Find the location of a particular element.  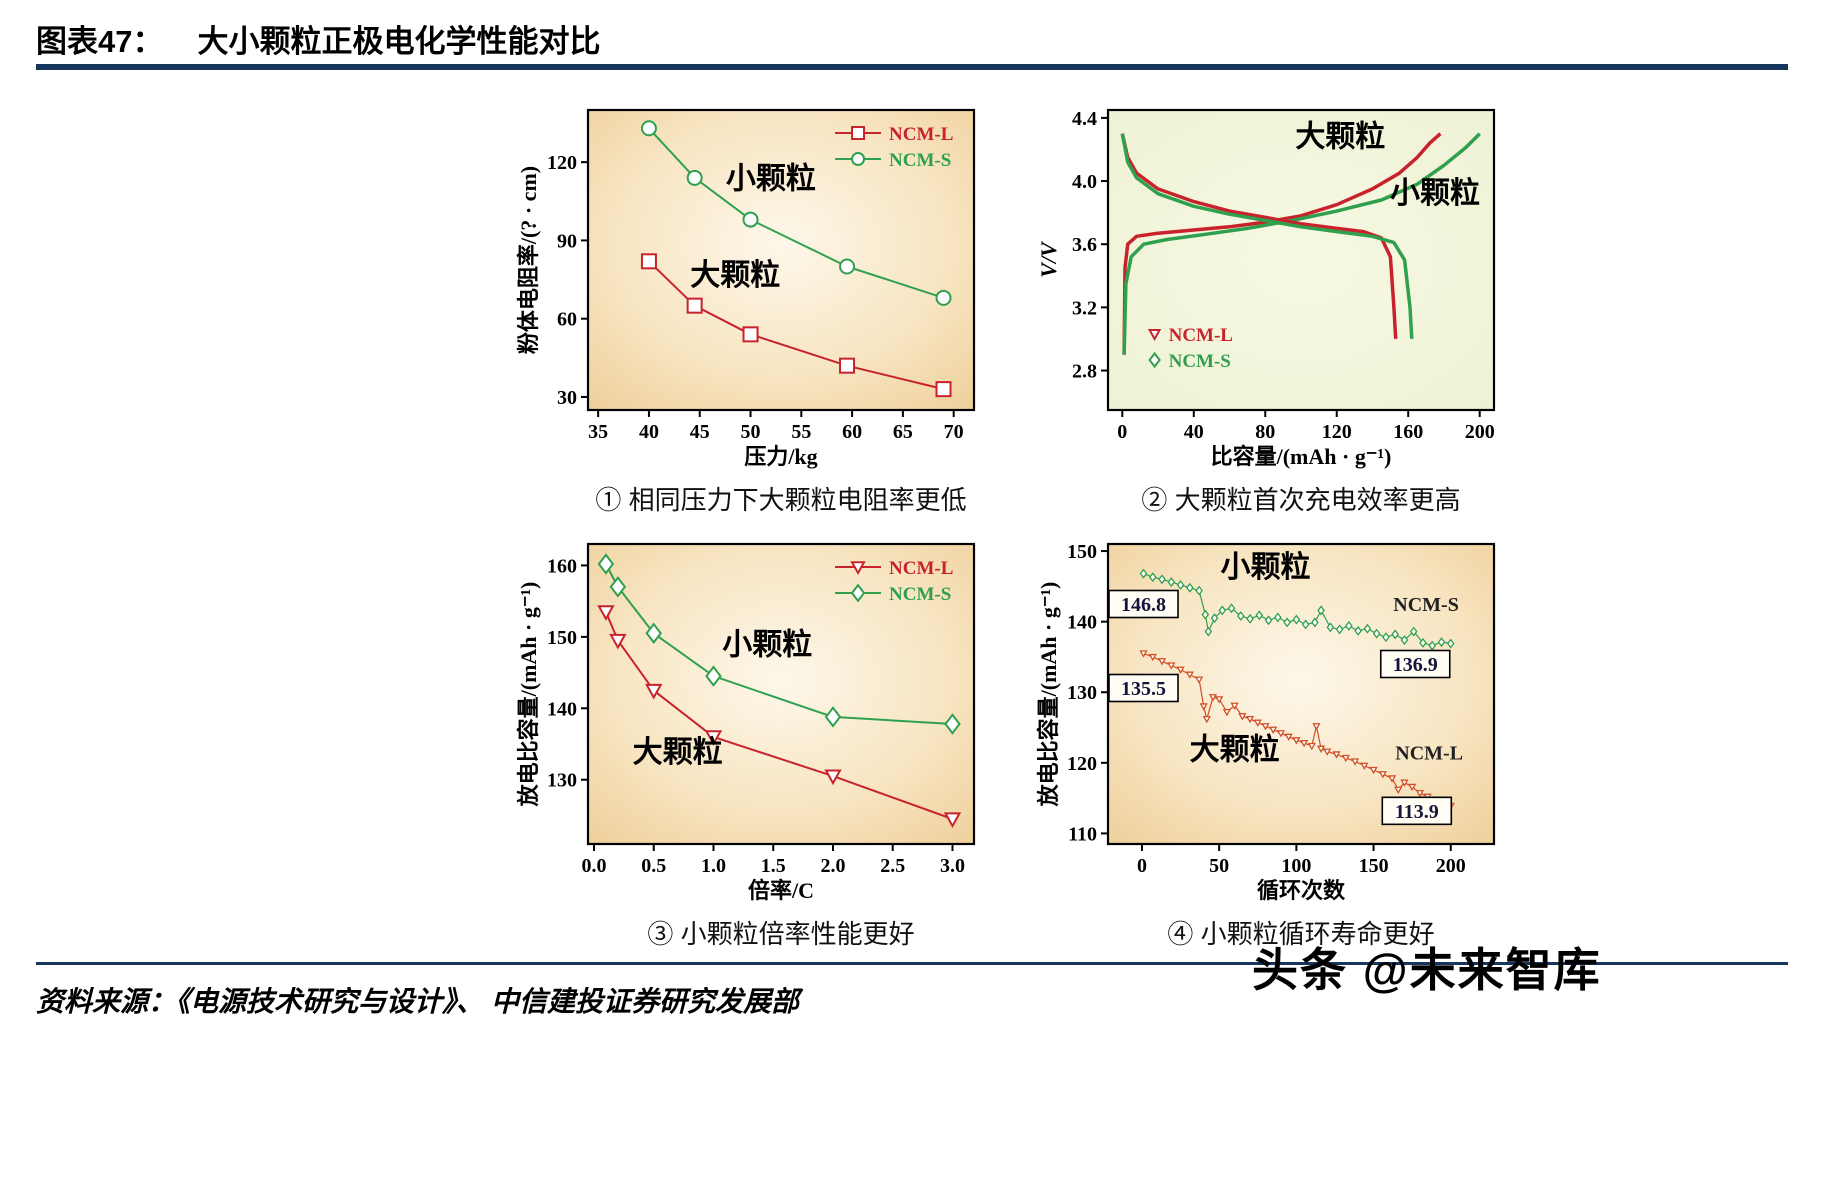

figure-title: 图表47： 大小颗粒正极电化学性能对比 is located at coordinates (318, 38).